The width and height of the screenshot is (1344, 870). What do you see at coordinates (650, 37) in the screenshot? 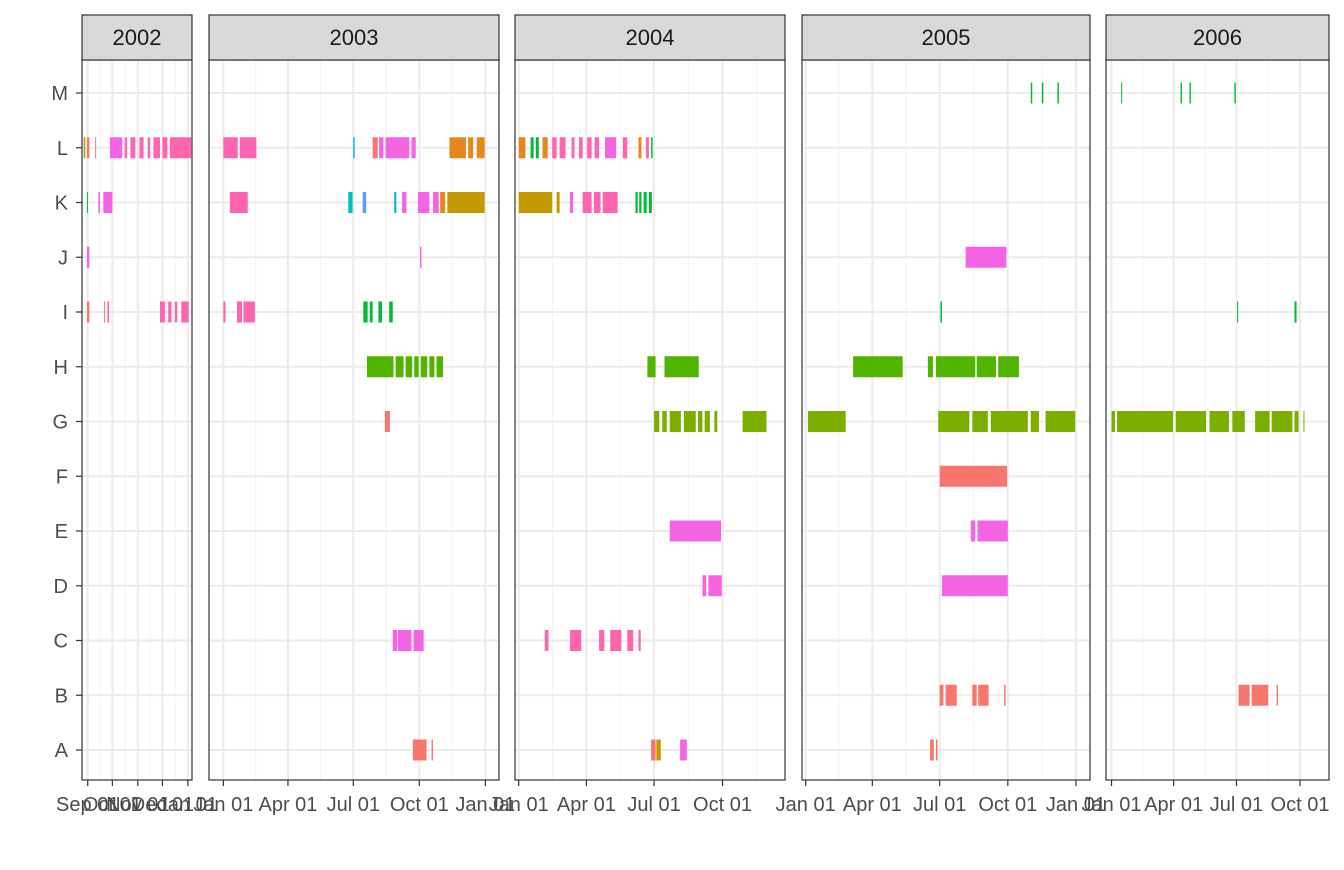
I see `facet-strip-label: 2004` at bounding box center [650, 37].